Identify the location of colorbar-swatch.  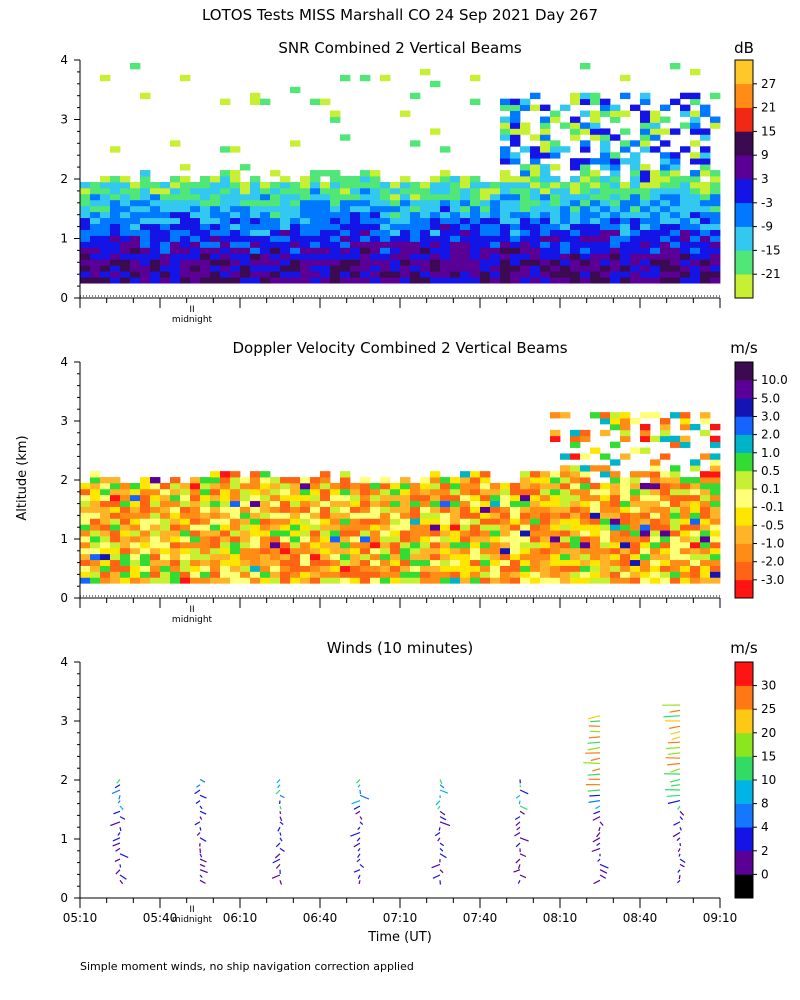
(744, 571).